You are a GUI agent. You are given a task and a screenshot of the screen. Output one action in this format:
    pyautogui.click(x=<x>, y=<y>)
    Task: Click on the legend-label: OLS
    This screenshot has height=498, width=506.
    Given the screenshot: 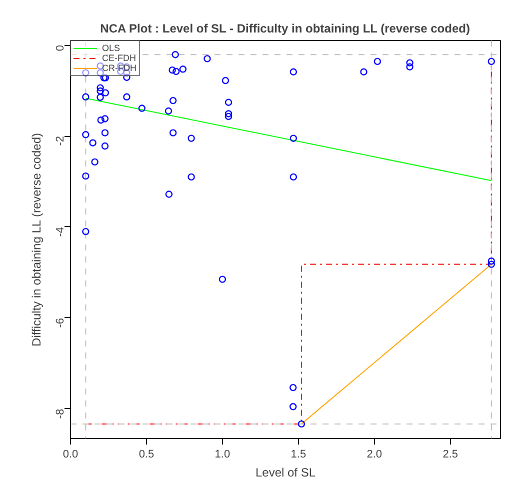 What is the action you would take?
    pyautogui.click(x=112, y=48)
    